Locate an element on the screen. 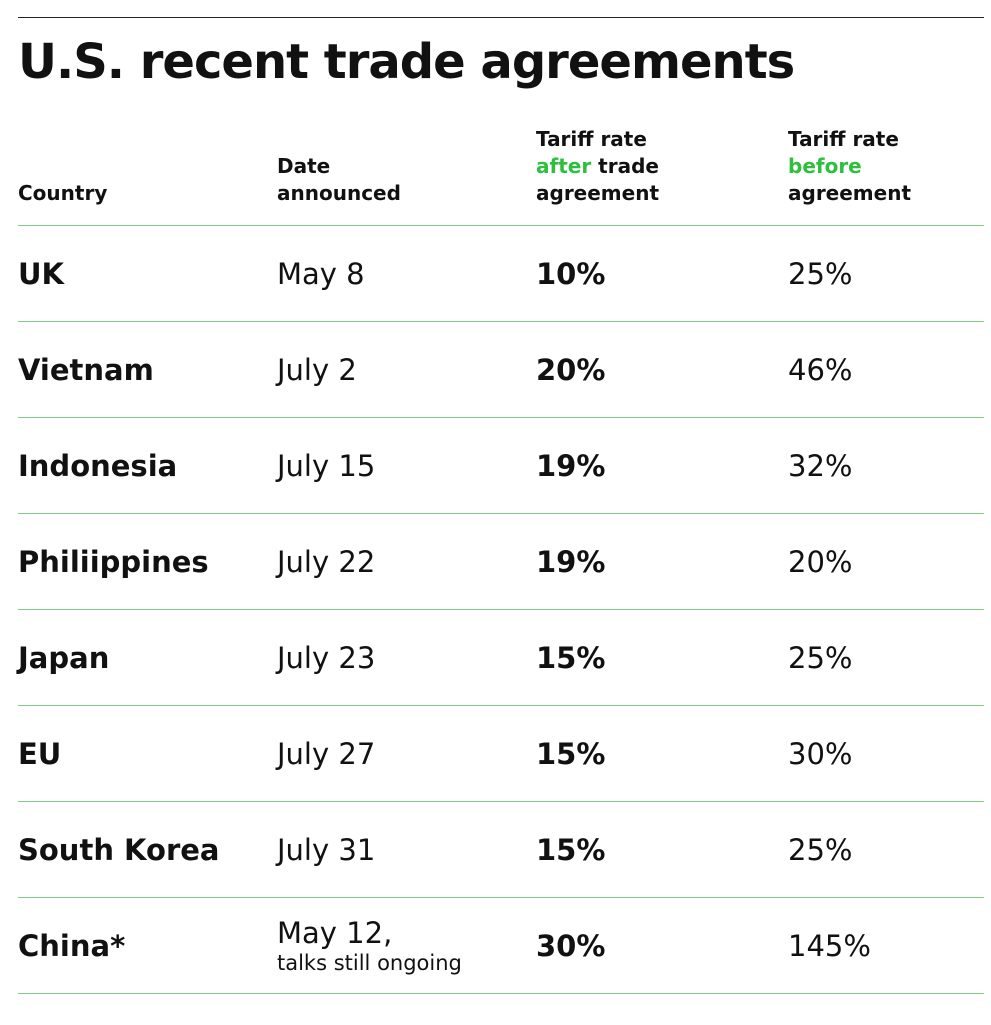 The height and width of the screenshot is (1025, 991). tariff-after-cell: 30% is located at coordinates (571, 945).